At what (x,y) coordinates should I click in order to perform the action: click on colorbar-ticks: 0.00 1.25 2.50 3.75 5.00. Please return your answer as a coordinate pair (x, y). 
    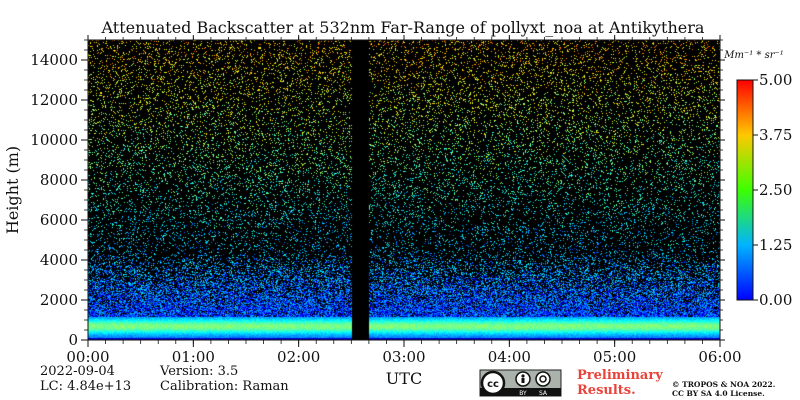
    Looking at the image, I should click on (772, 190).